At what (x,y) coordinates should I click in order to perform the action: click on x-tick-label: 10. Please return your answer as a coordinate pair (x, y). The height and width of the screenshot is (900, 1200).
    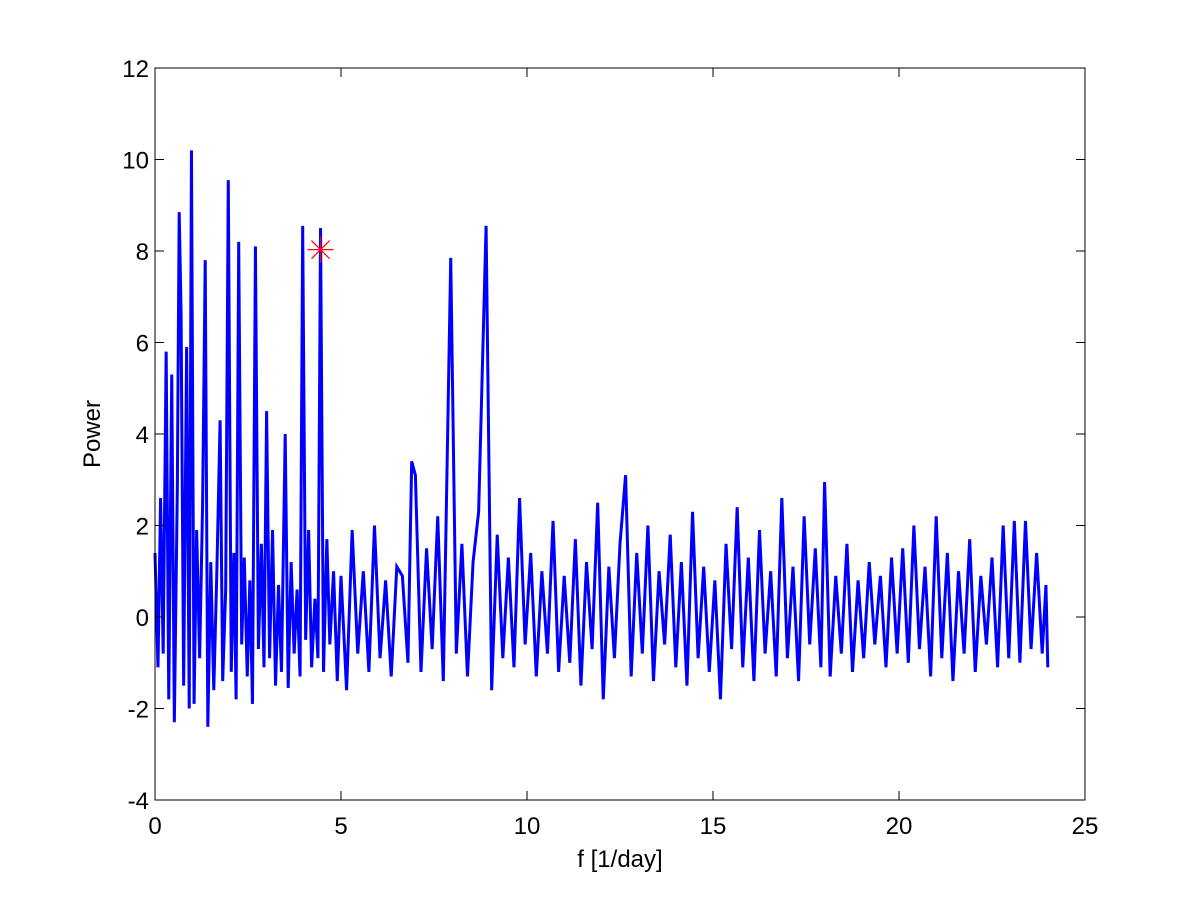
    Looking at the image, I should click on (527, 826).